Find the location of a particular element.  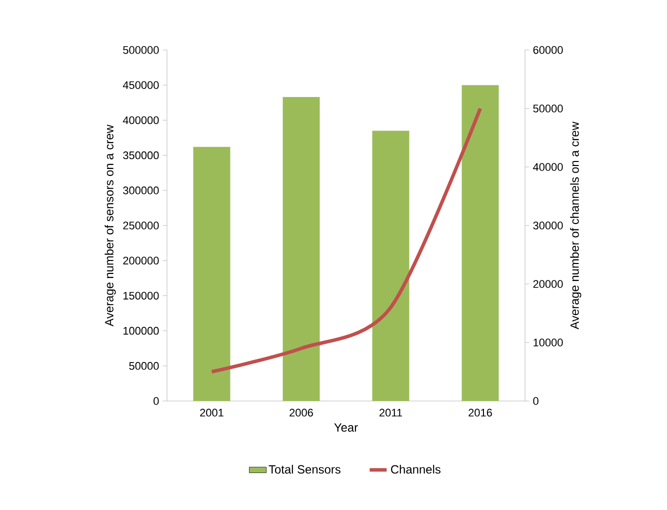

y-tick-label: 300000 is located at coordinates (141, 190).